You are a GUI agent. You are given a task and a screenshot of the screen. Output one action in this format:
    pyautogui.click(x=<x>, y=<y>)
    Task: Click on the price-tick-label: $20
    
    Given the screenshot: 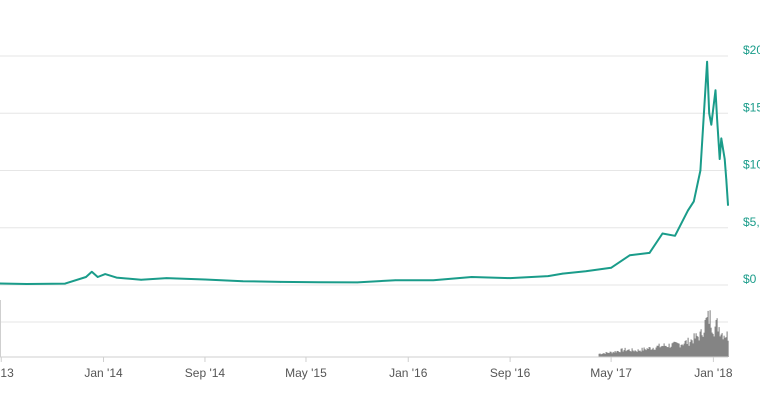 What is the action you would take?
    pyautogui.click(x=751, y=50)
    